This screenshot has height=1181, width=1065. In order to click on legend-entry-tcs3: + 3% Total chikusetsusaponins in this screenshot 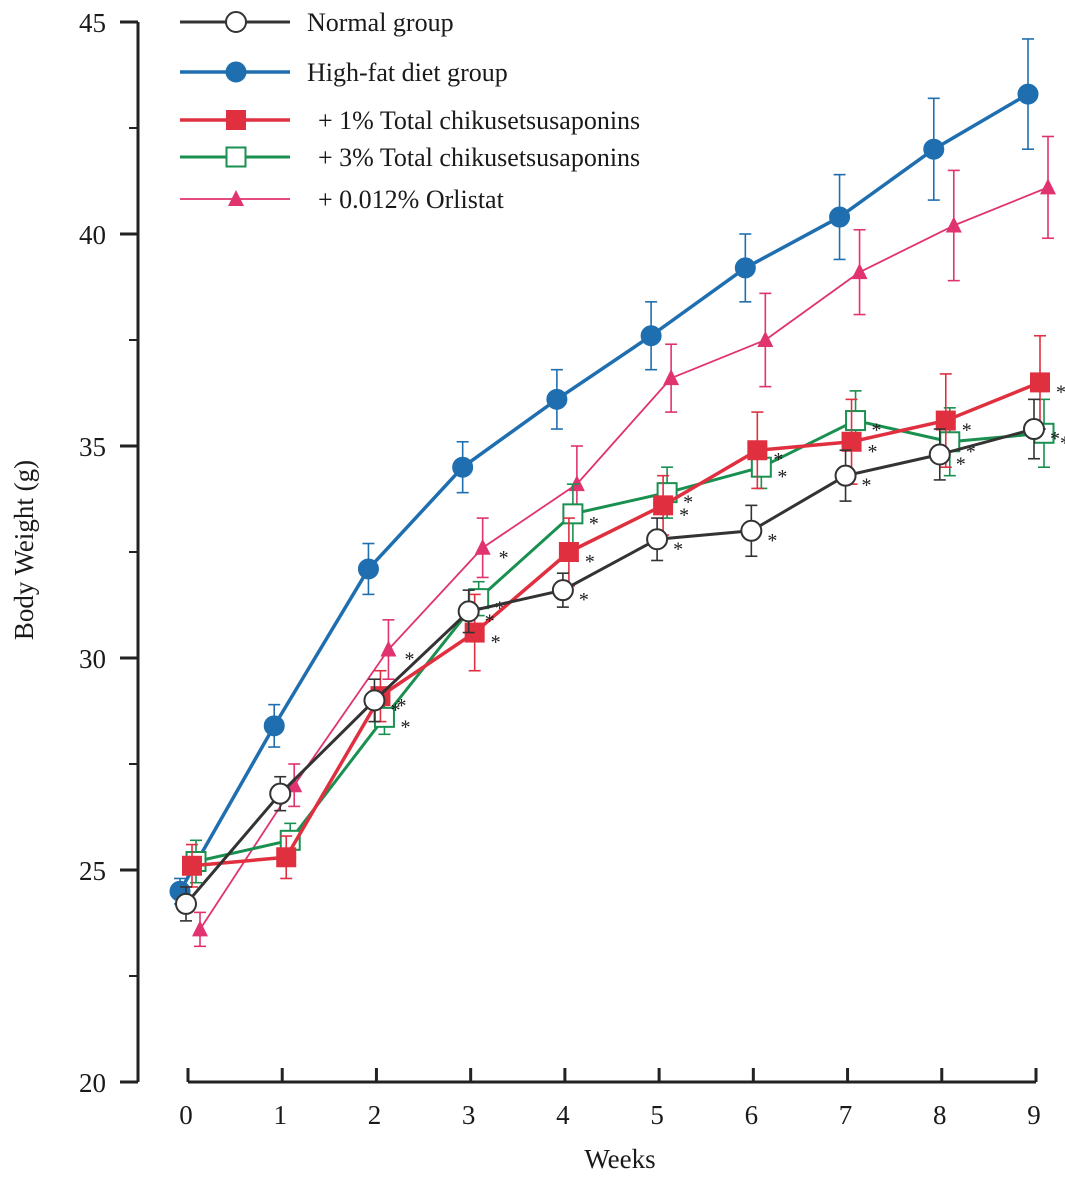, I will do `click(410, 157)`.